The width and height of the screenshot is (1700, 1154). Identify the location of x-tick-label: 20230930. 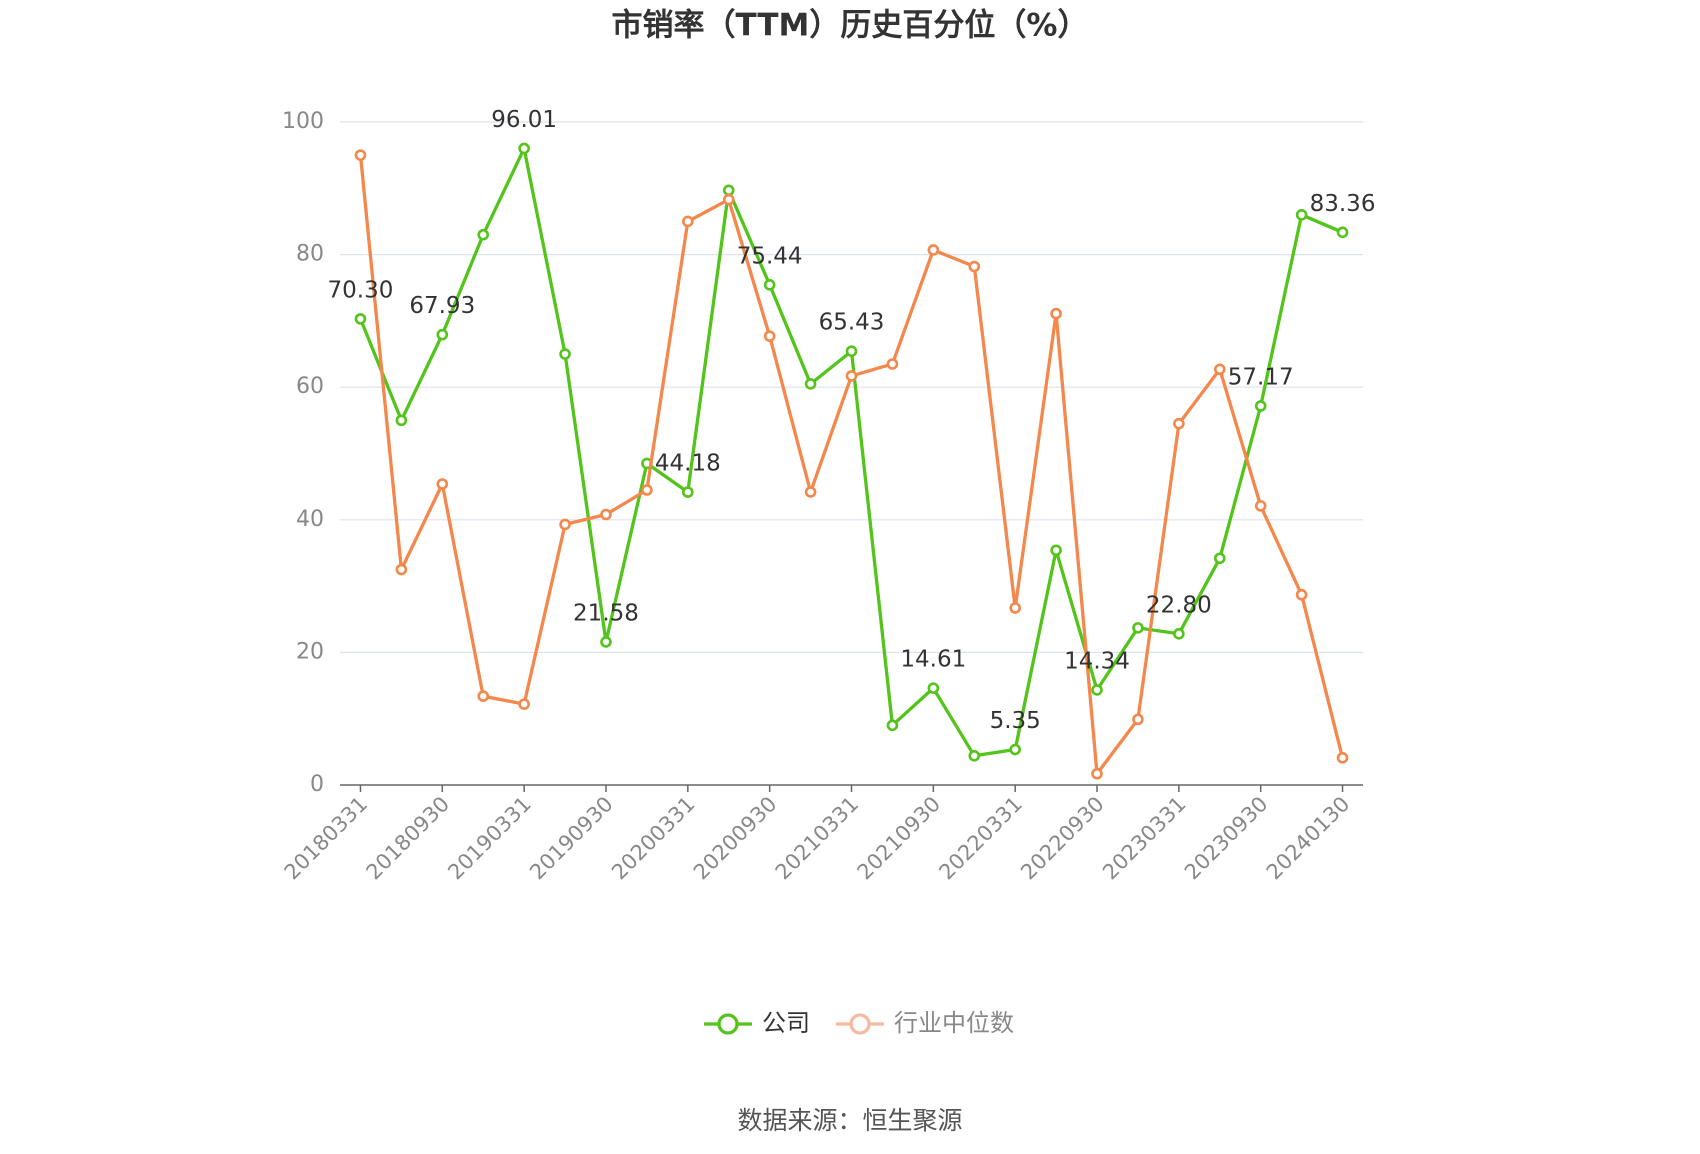
(1226, 838).